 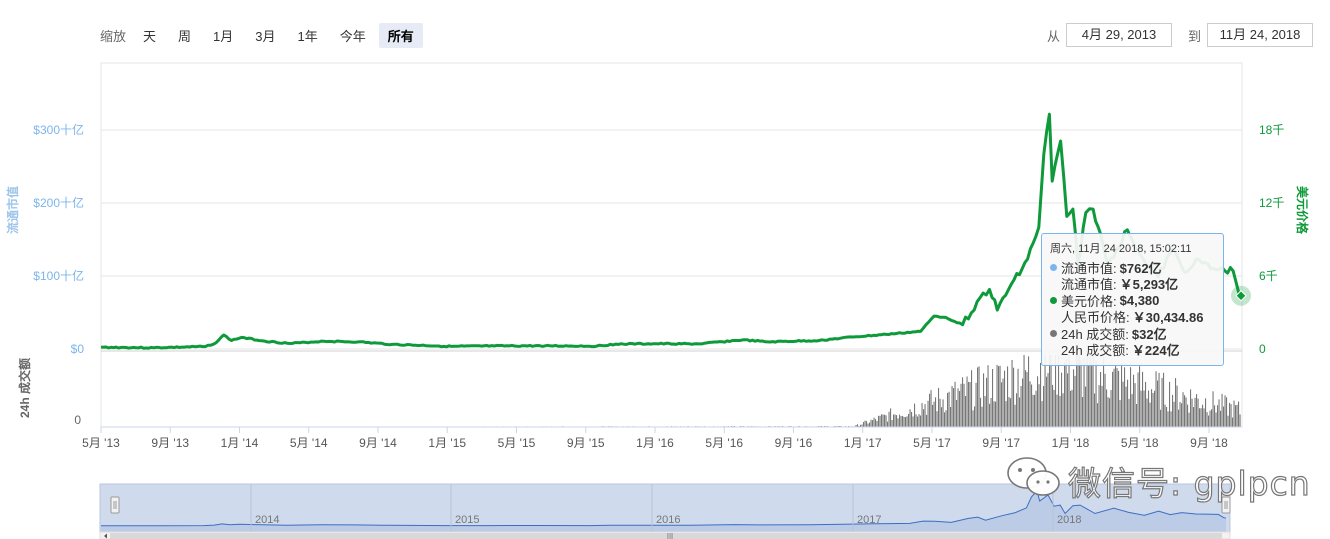 What do you see at coordinates (265, 36) in the screenshot?
I see `zoom-button-3-month: 3月` at bounding box center [265, 36].